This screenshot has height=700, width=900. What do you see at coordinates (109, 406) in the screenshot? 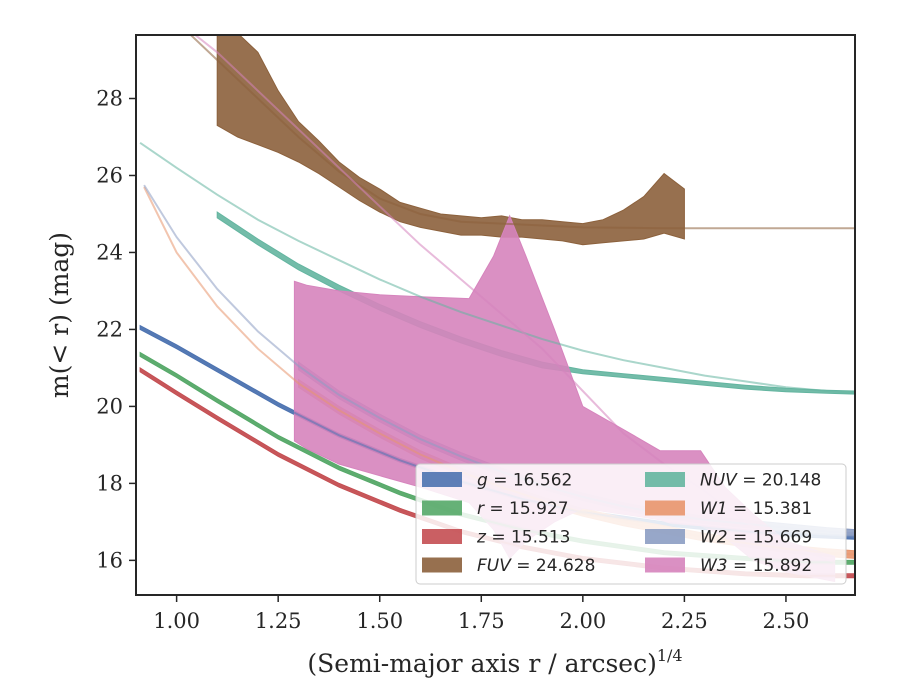
I see `y-tick-label: 20` at bounding box center [109, 406].